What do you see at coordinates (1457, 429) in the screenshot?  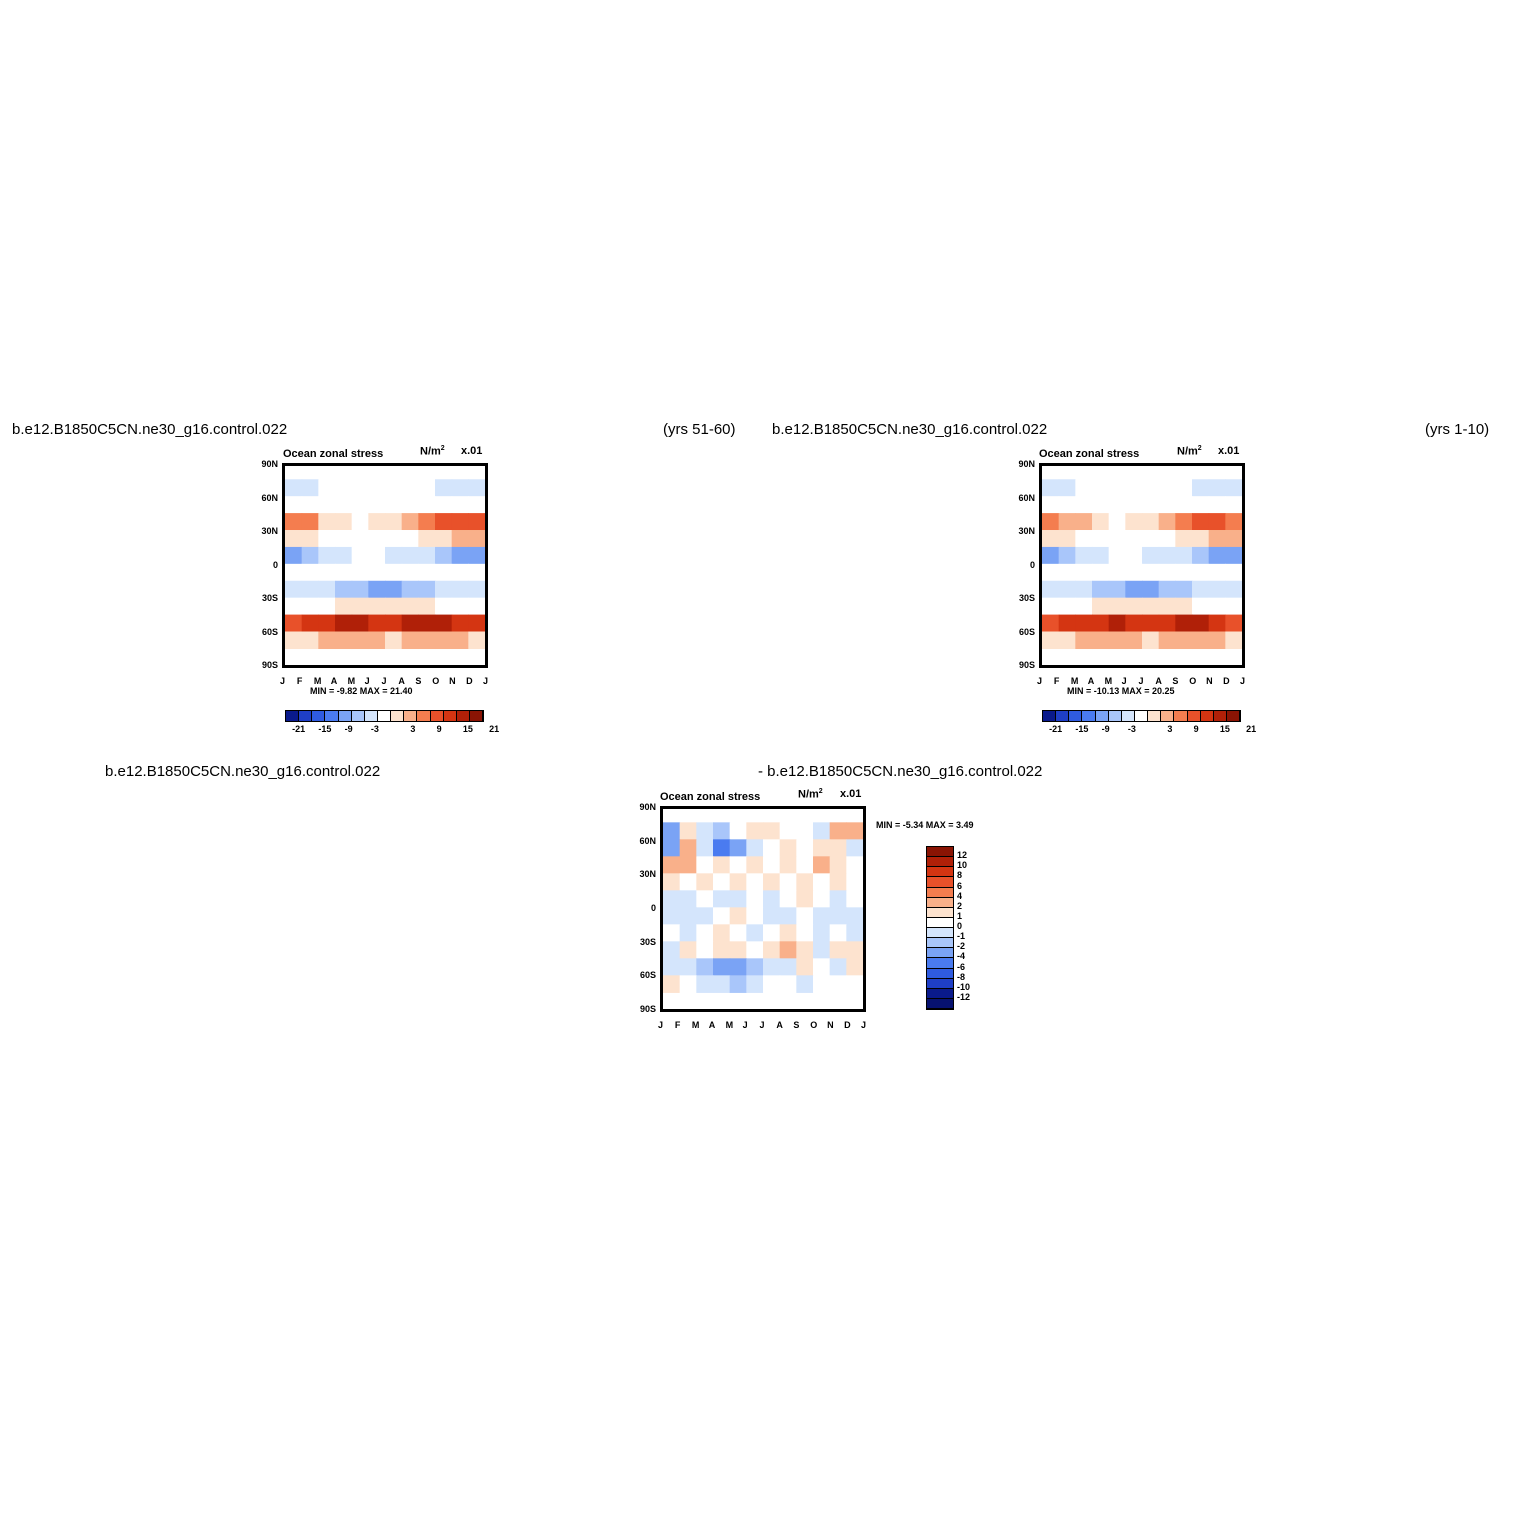 I see `panel2-years: (yrs 1-10)` at bounding box center [1457, 429].